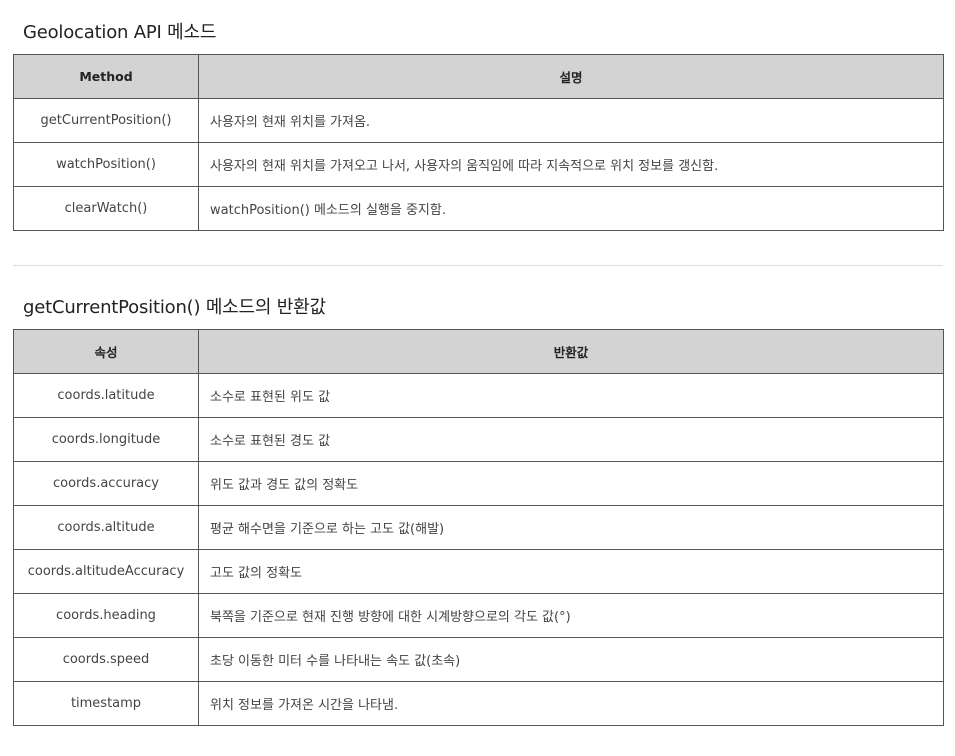 Image resolution: width=955 pixels, height=756 pixels. Describe the element at coordinates (106, 659) in the screenshot. I see `property-name-cell: coords.speed` at that location.